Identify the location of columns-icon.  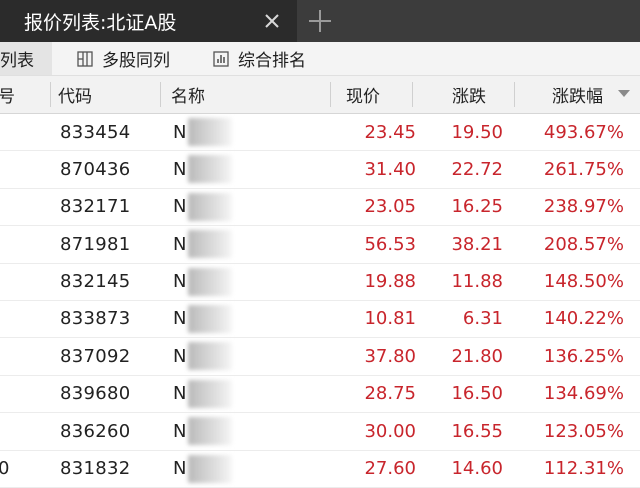
(85, 58).